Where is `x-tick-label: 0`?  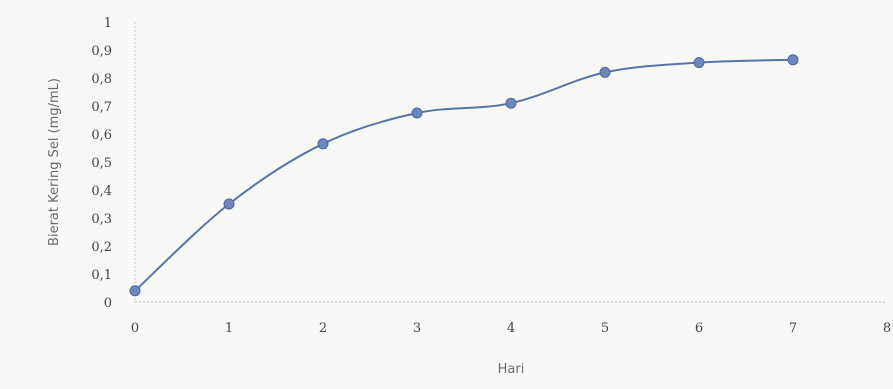 x-tick-label: 0 is located at coordinates (135, 328).